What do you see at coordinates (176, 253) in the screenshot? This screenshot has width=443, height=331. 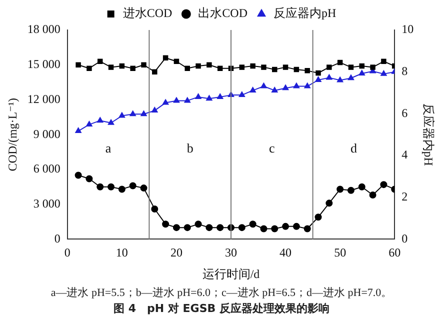 I see `x-tick-label: 20` at bounding box center [176, 253].